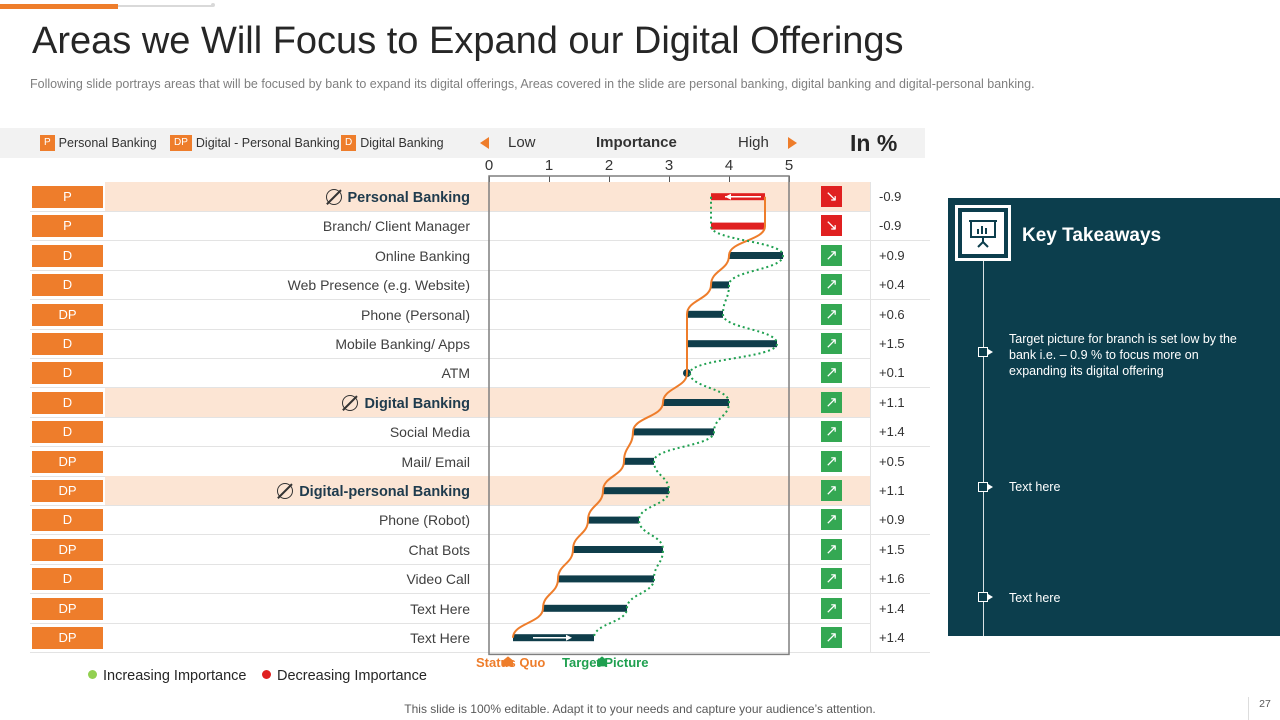 Image resolution: width=1280 pixels, height=720 pixels. I want to click on legend-bar, so click(462, 143).